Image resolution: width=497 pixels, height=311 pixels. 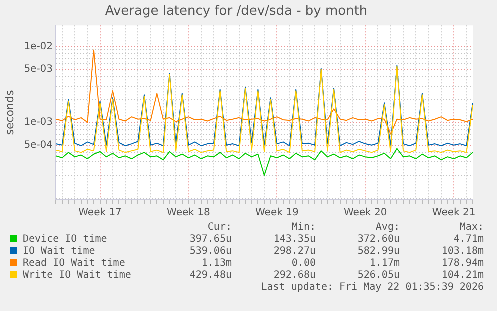 I want to click on text: 372.60u, so click(x=378, y=240).